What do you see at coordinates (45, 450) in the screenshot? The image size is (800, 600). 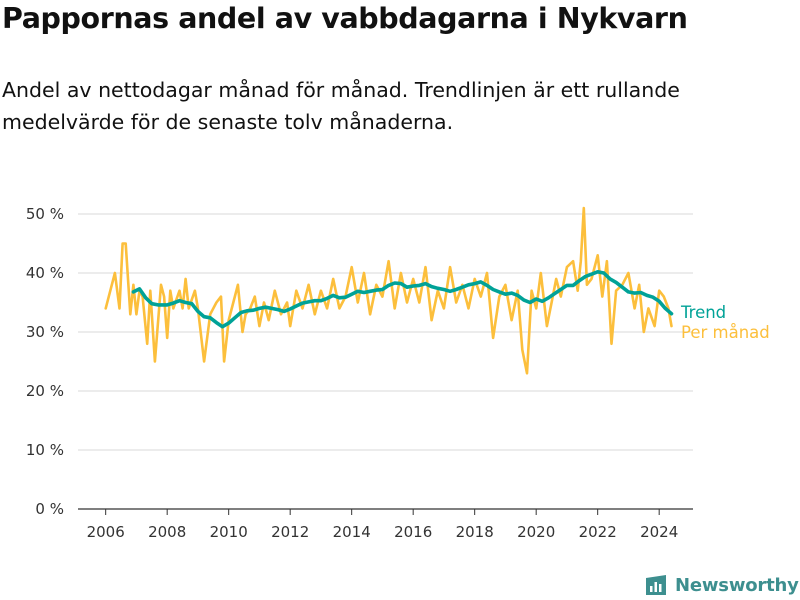 I see `y-tick-label: 10 %` at bounding box center [45, 450].